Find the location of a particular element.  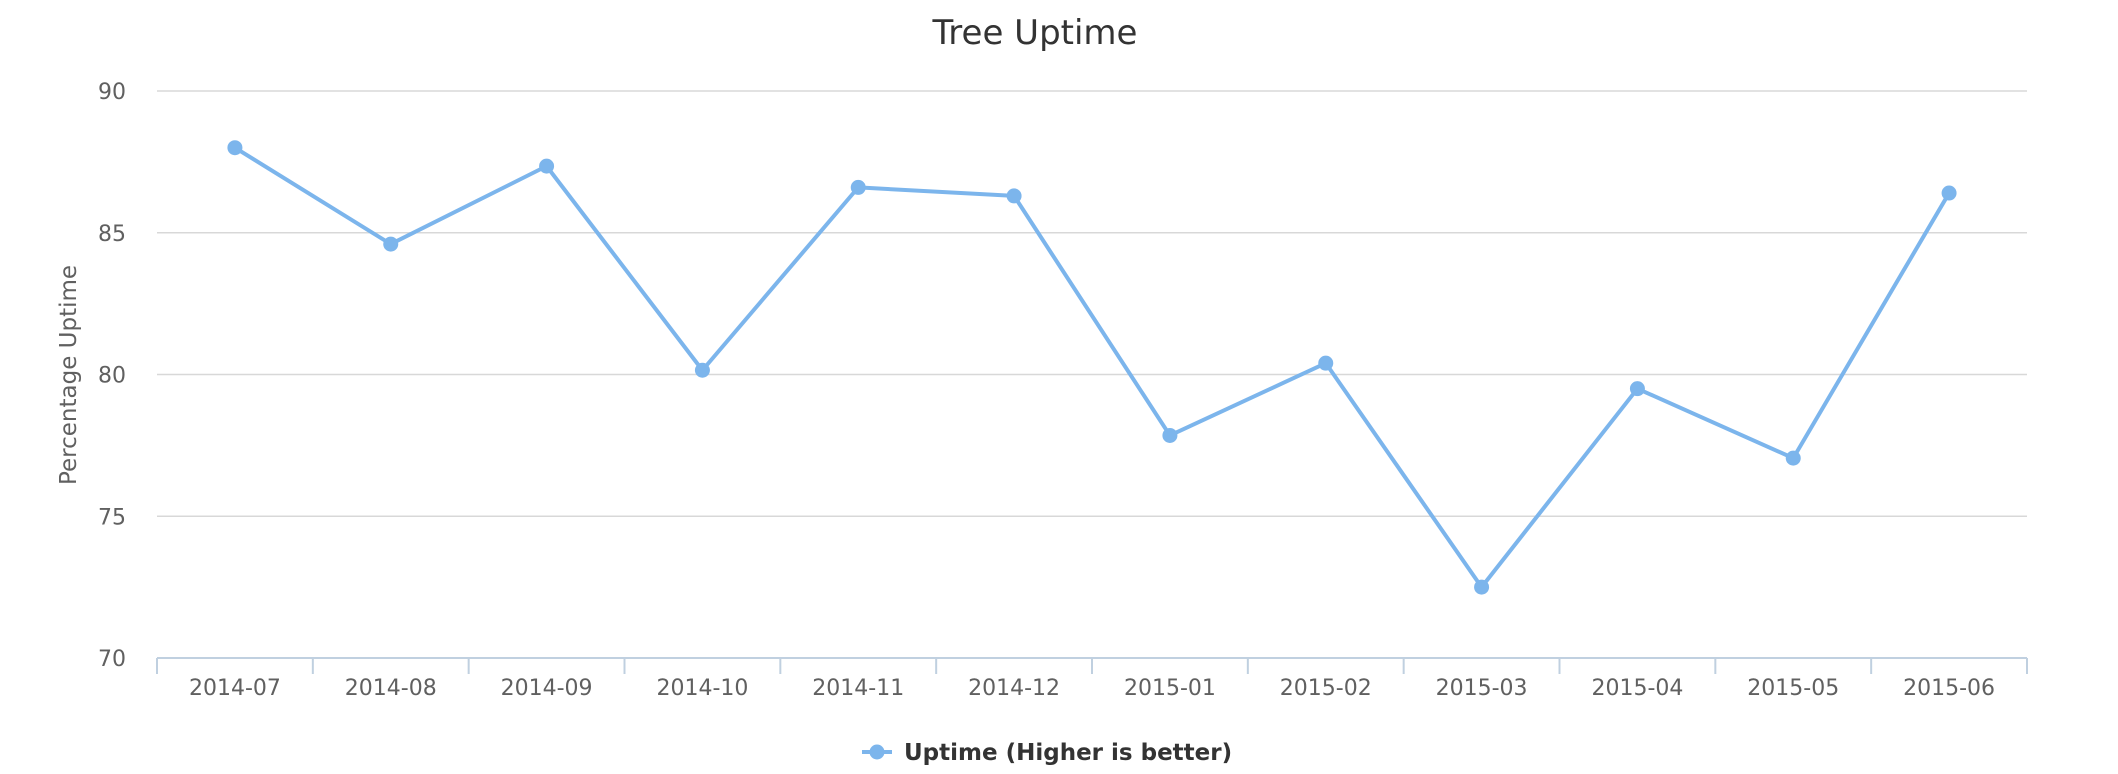

x-tick-label: 2014-10 is located at coordinates (702, 688).